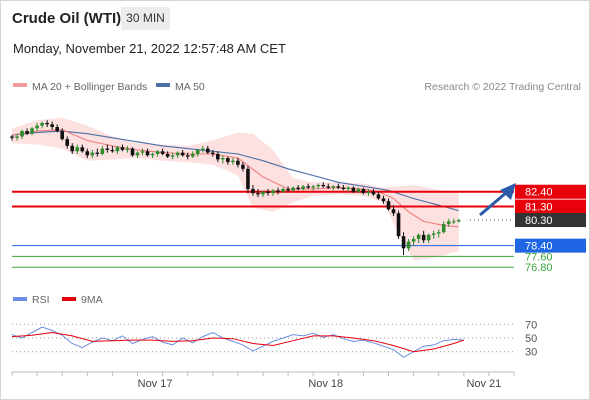 This screenshot has height=400, width=590. I want to click on ma50-legend-swatch, so click(163, 85).